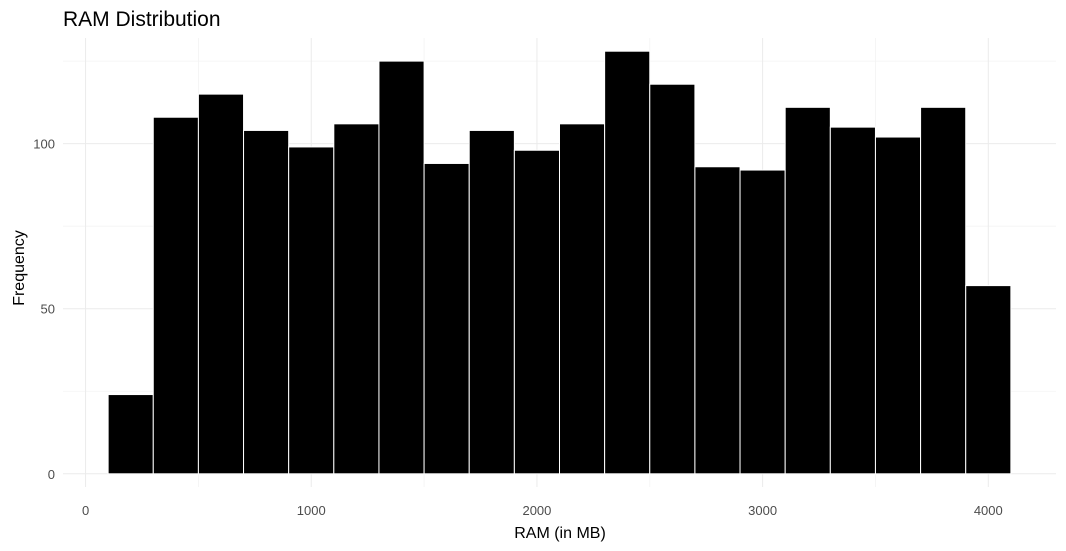 The height and width of the screenshot is (551, 1066). Describe the element at coordinates (762, 510) in the screenshot. I see `x-tick-label: 3000` at that location.